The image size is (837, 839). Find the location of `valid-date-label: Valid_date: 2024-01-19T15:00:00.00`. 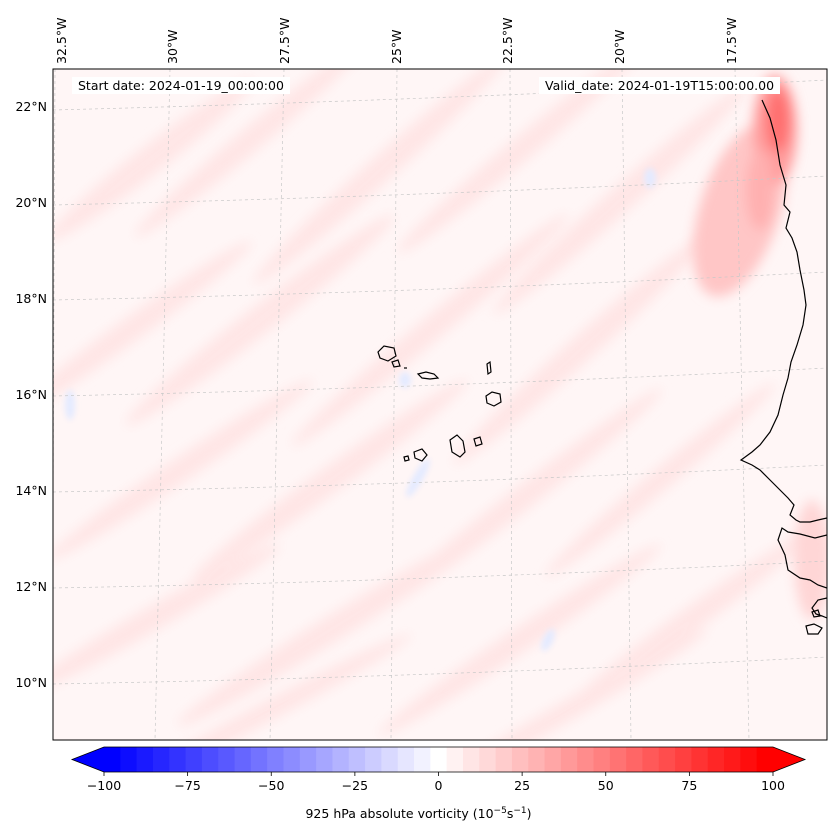

valid-date-label: Valid_date: 2024-01-19T15:00:00.00 is located at coordinates (660, 85).